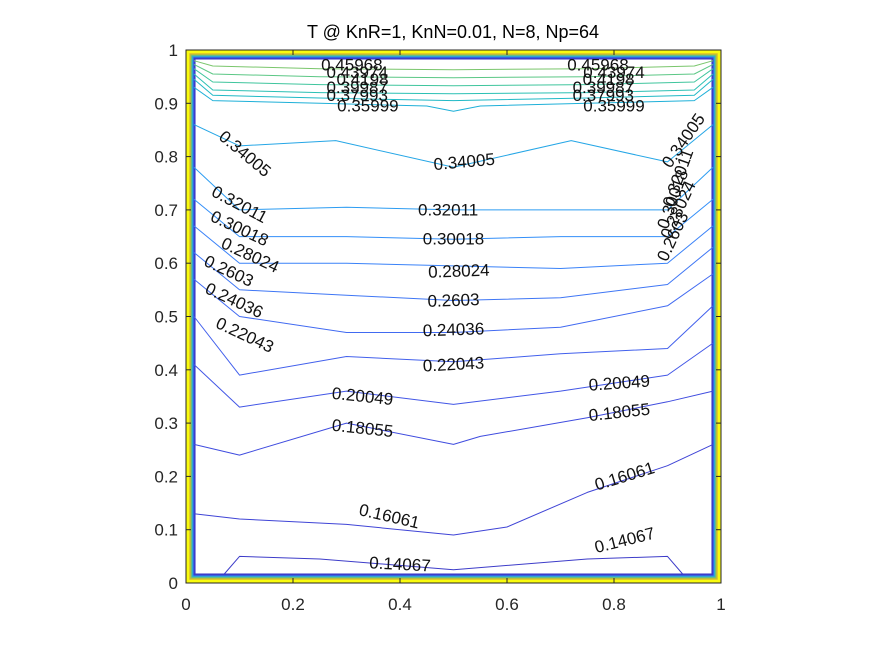 The width and height of the screenshot is (875, 656). What do you see at coordinates (166, 530) in the screenshot?
I see `y-tick-label-1: 0.1` at bounding box center [166, 530].